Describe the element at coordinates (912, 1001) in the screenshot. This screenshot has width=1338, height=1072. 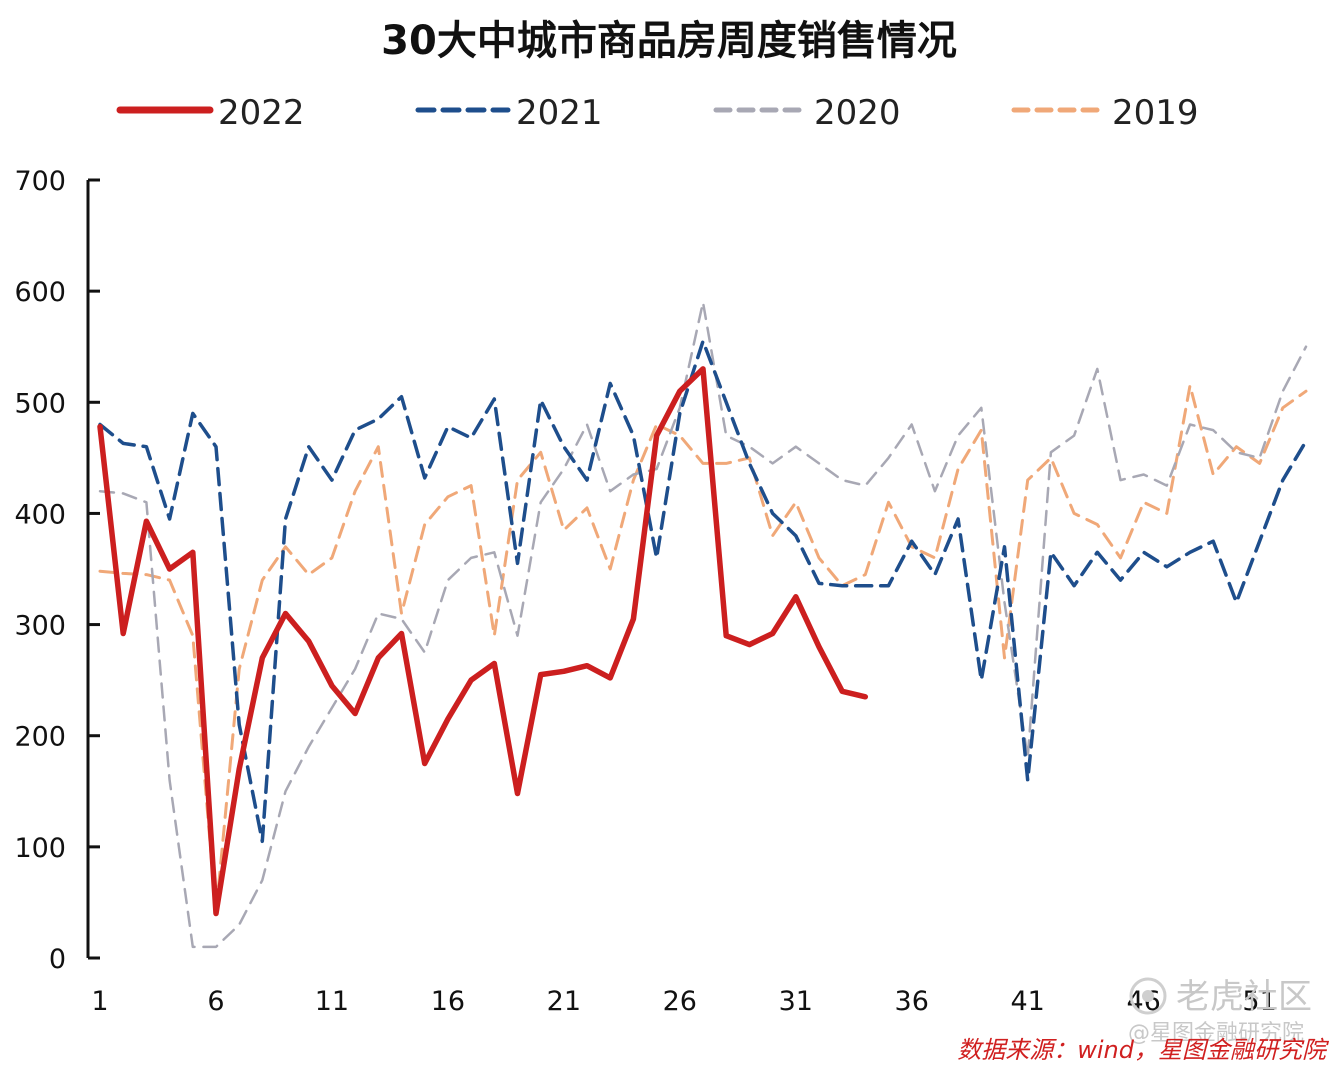
I see `x-tick-label: 36` at that location.